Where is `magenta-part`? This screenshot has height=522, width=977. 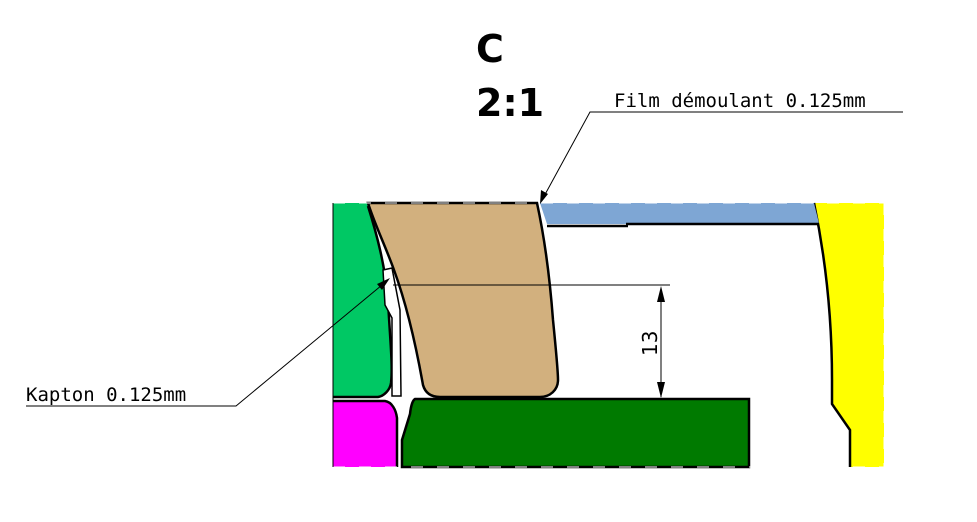
magenta-part is located at coordinates (365, 434).